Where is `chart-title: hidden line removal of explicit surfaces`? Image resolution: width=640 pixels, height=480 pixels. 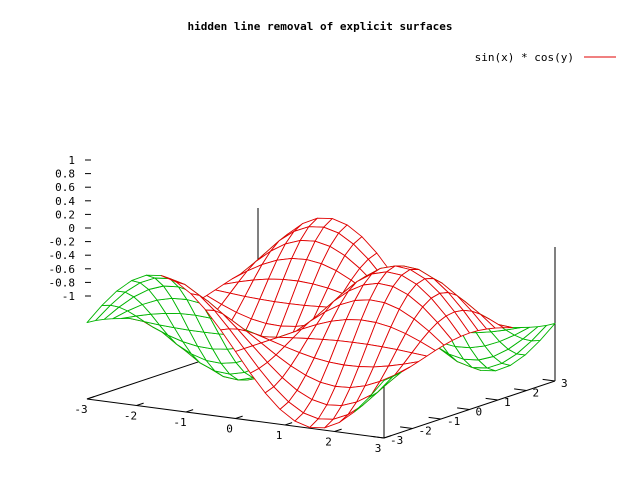 chart-title: hidden line removal of explicit surfaces is located at coordinates (320, 26).